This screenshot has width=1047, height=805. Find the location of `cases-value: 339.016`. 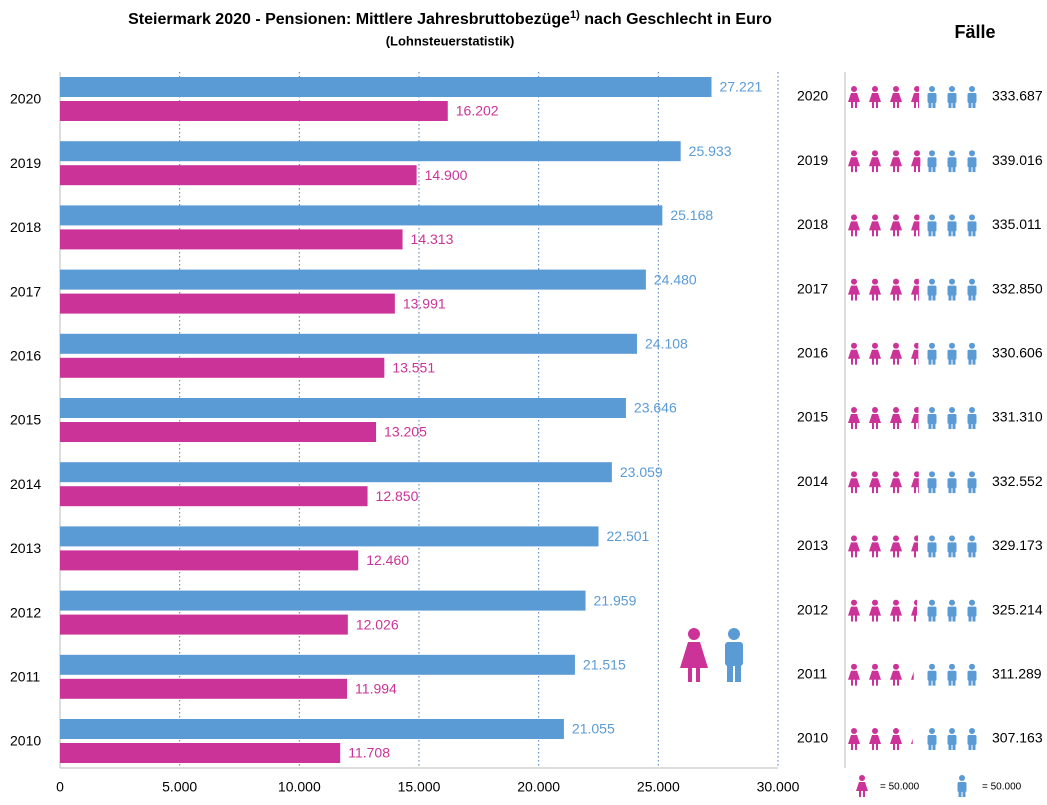

cases-value: 339.016 is located at coordinates (1017, 160).